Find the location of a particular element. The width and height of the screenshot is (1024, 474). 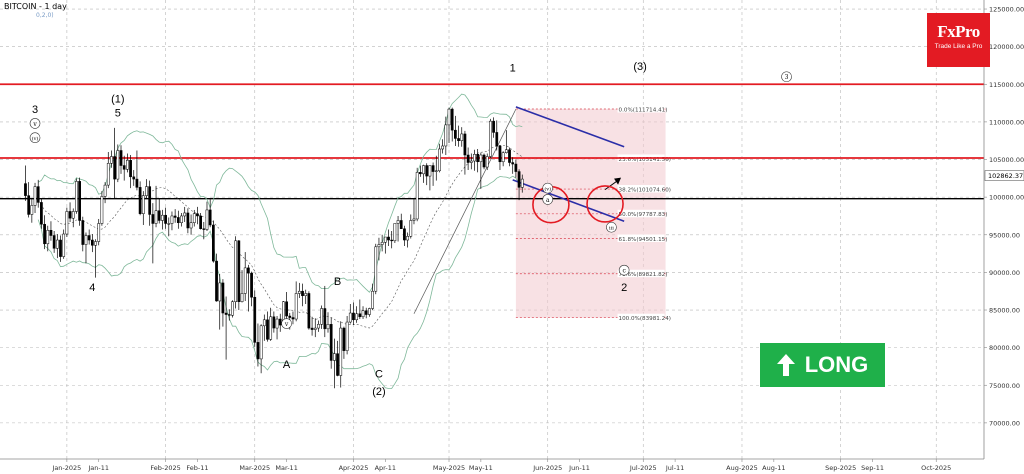

brand-name: FxPro is located at coordinates (958, 31).